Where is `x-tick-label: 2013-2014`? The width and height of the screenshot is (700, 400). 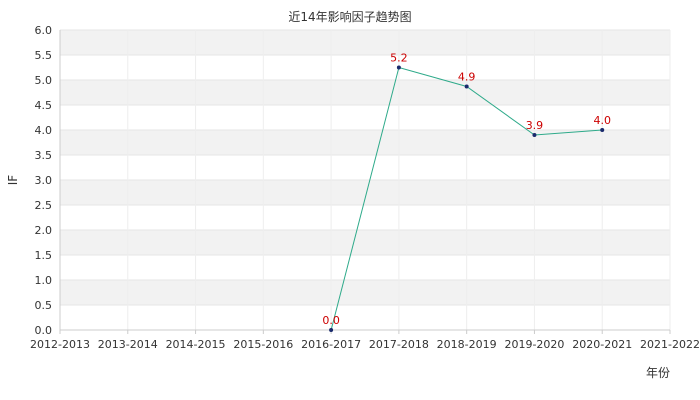 x-tick-label: 2013-2014 is located at coordinates (128, 344).